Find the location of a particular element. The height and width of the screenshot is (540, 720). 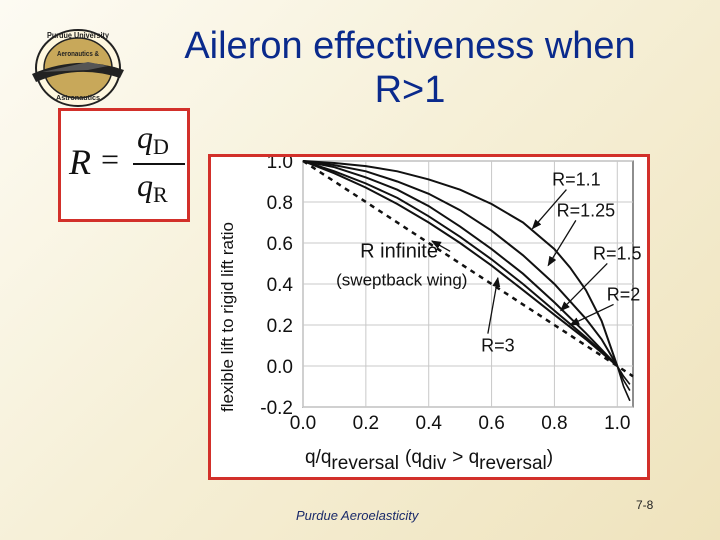

slide-title-line1: Aileron effectiveness when is located at coordinates (410, 46).